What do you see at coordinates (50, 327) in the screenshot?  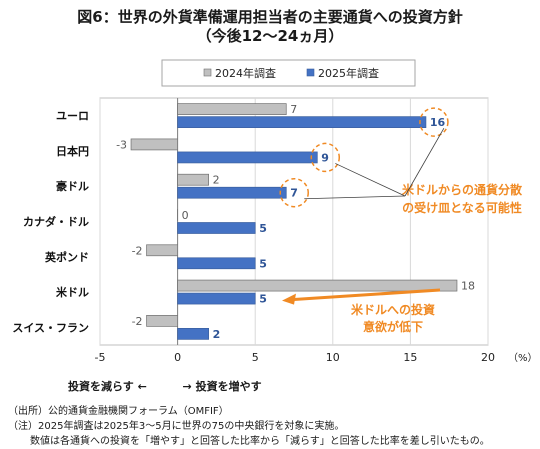 I see `category-label: スイス・フラン` at bounding box center [50, 327].